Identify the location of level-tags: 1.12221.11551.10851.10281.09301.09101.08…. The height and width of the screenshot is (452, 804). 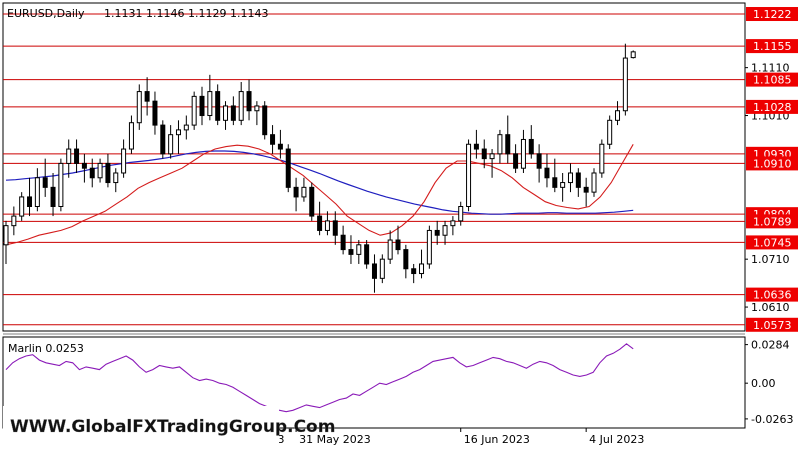
(772, 169).